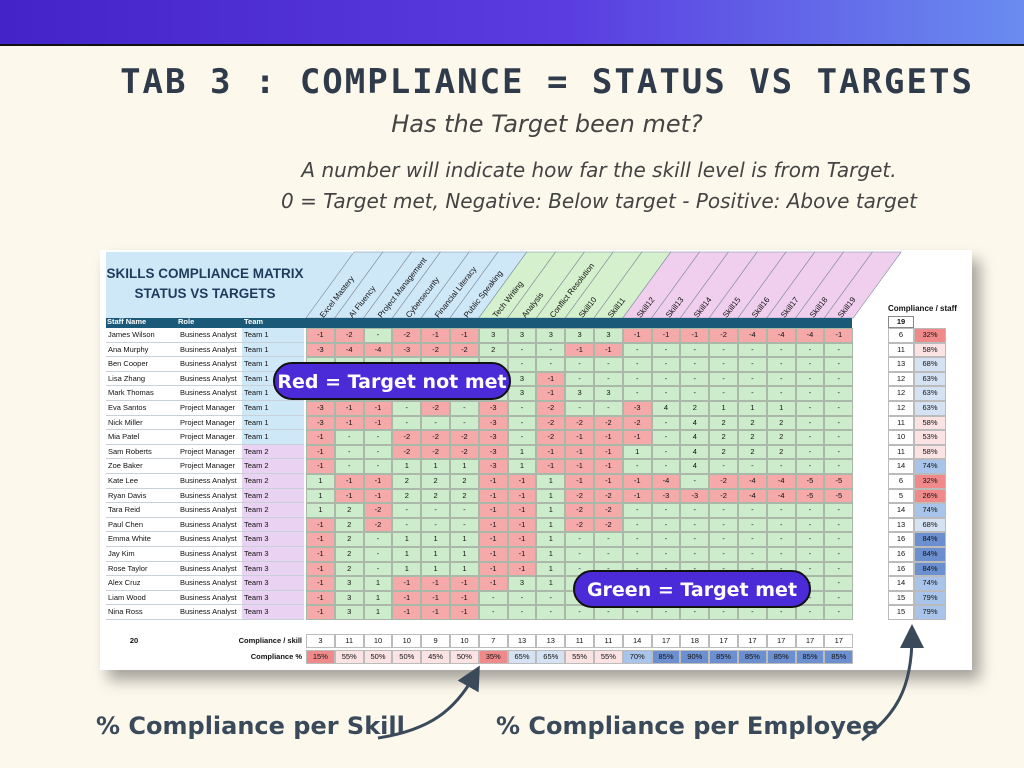 This screenshot has height=768, width=1024. What do you see at coordinates (901, 496) in the screenshot?
I see `staff-compliance-count: 5` at bounding box center [901, 496].